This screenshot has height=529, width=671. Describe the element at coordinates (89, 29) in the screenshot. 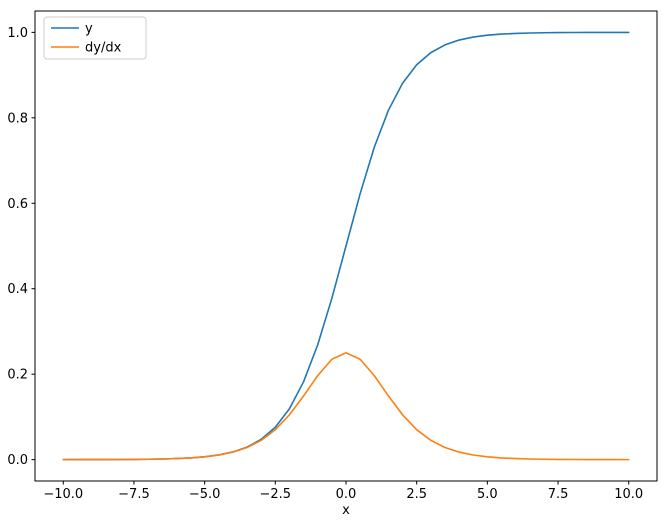

I see `legend-label: y` at that location.